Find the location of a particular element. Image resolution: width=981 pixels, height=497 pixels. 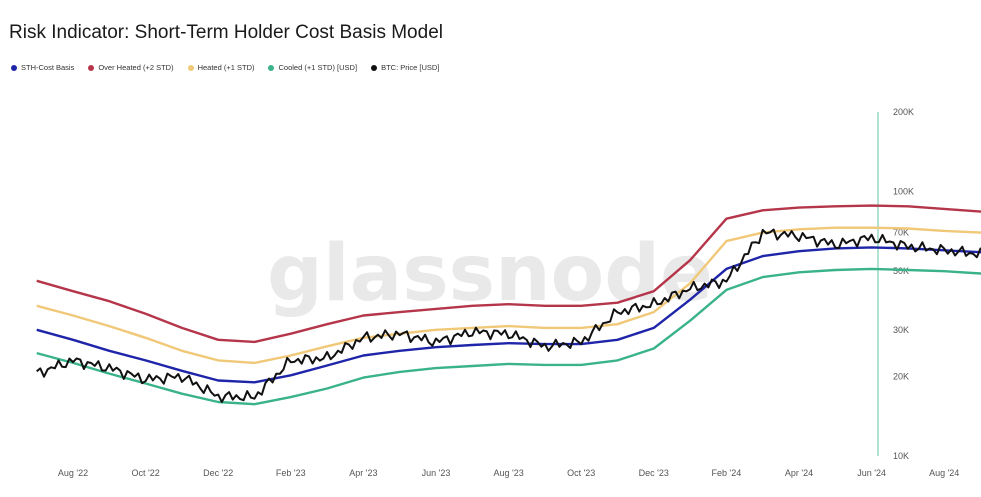

x-tick-label: Feb '23 is located at coordinates (291, 473).